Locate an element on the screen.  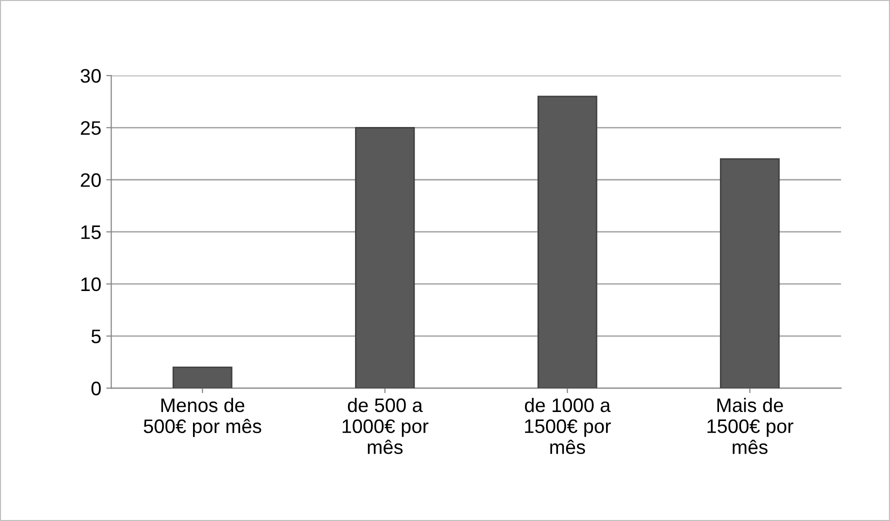
y-tick-label: 0 is located at coordinates (96, 389).